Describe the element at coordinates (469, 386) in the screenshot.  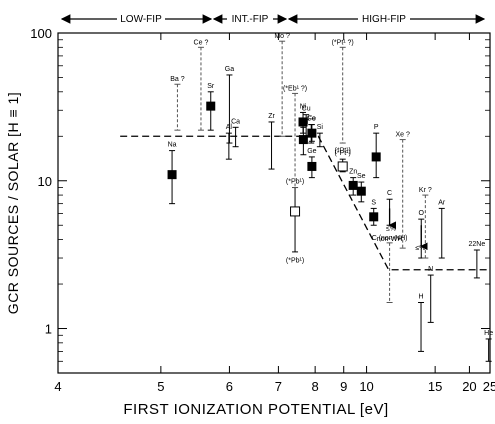
I see `x-tick-label-20: 20` at that location.